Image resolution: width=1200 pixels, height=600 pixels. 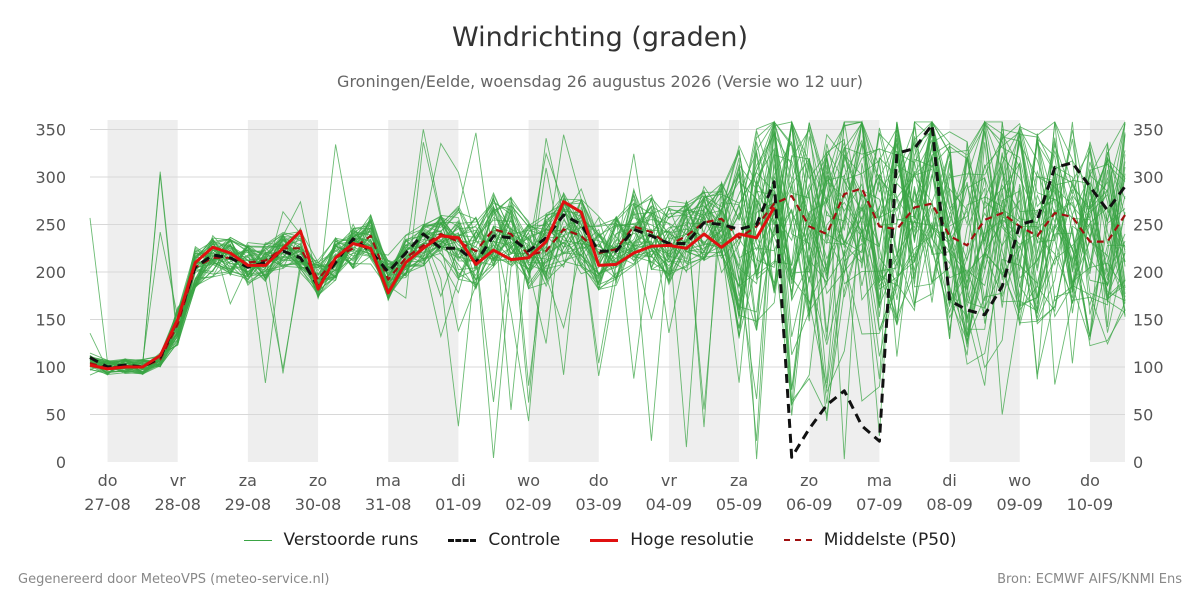 What do you see at coordinates (177, 504) in the screenshot?
I see `x-tick-date-label: 28-08` at bounding box center [177, 504].